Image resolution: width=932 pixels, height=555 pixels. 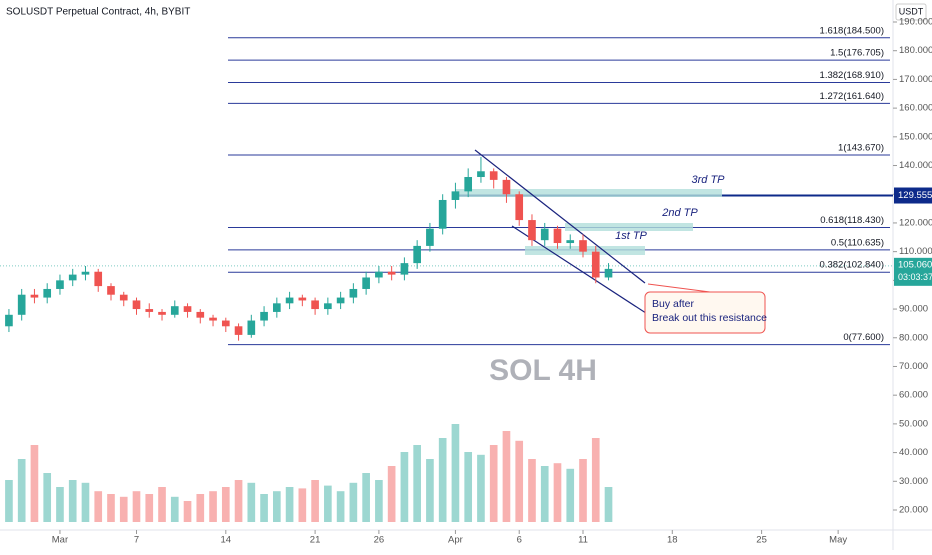 I want to click on x-tick-label: 14, so click(x=226, y=540).